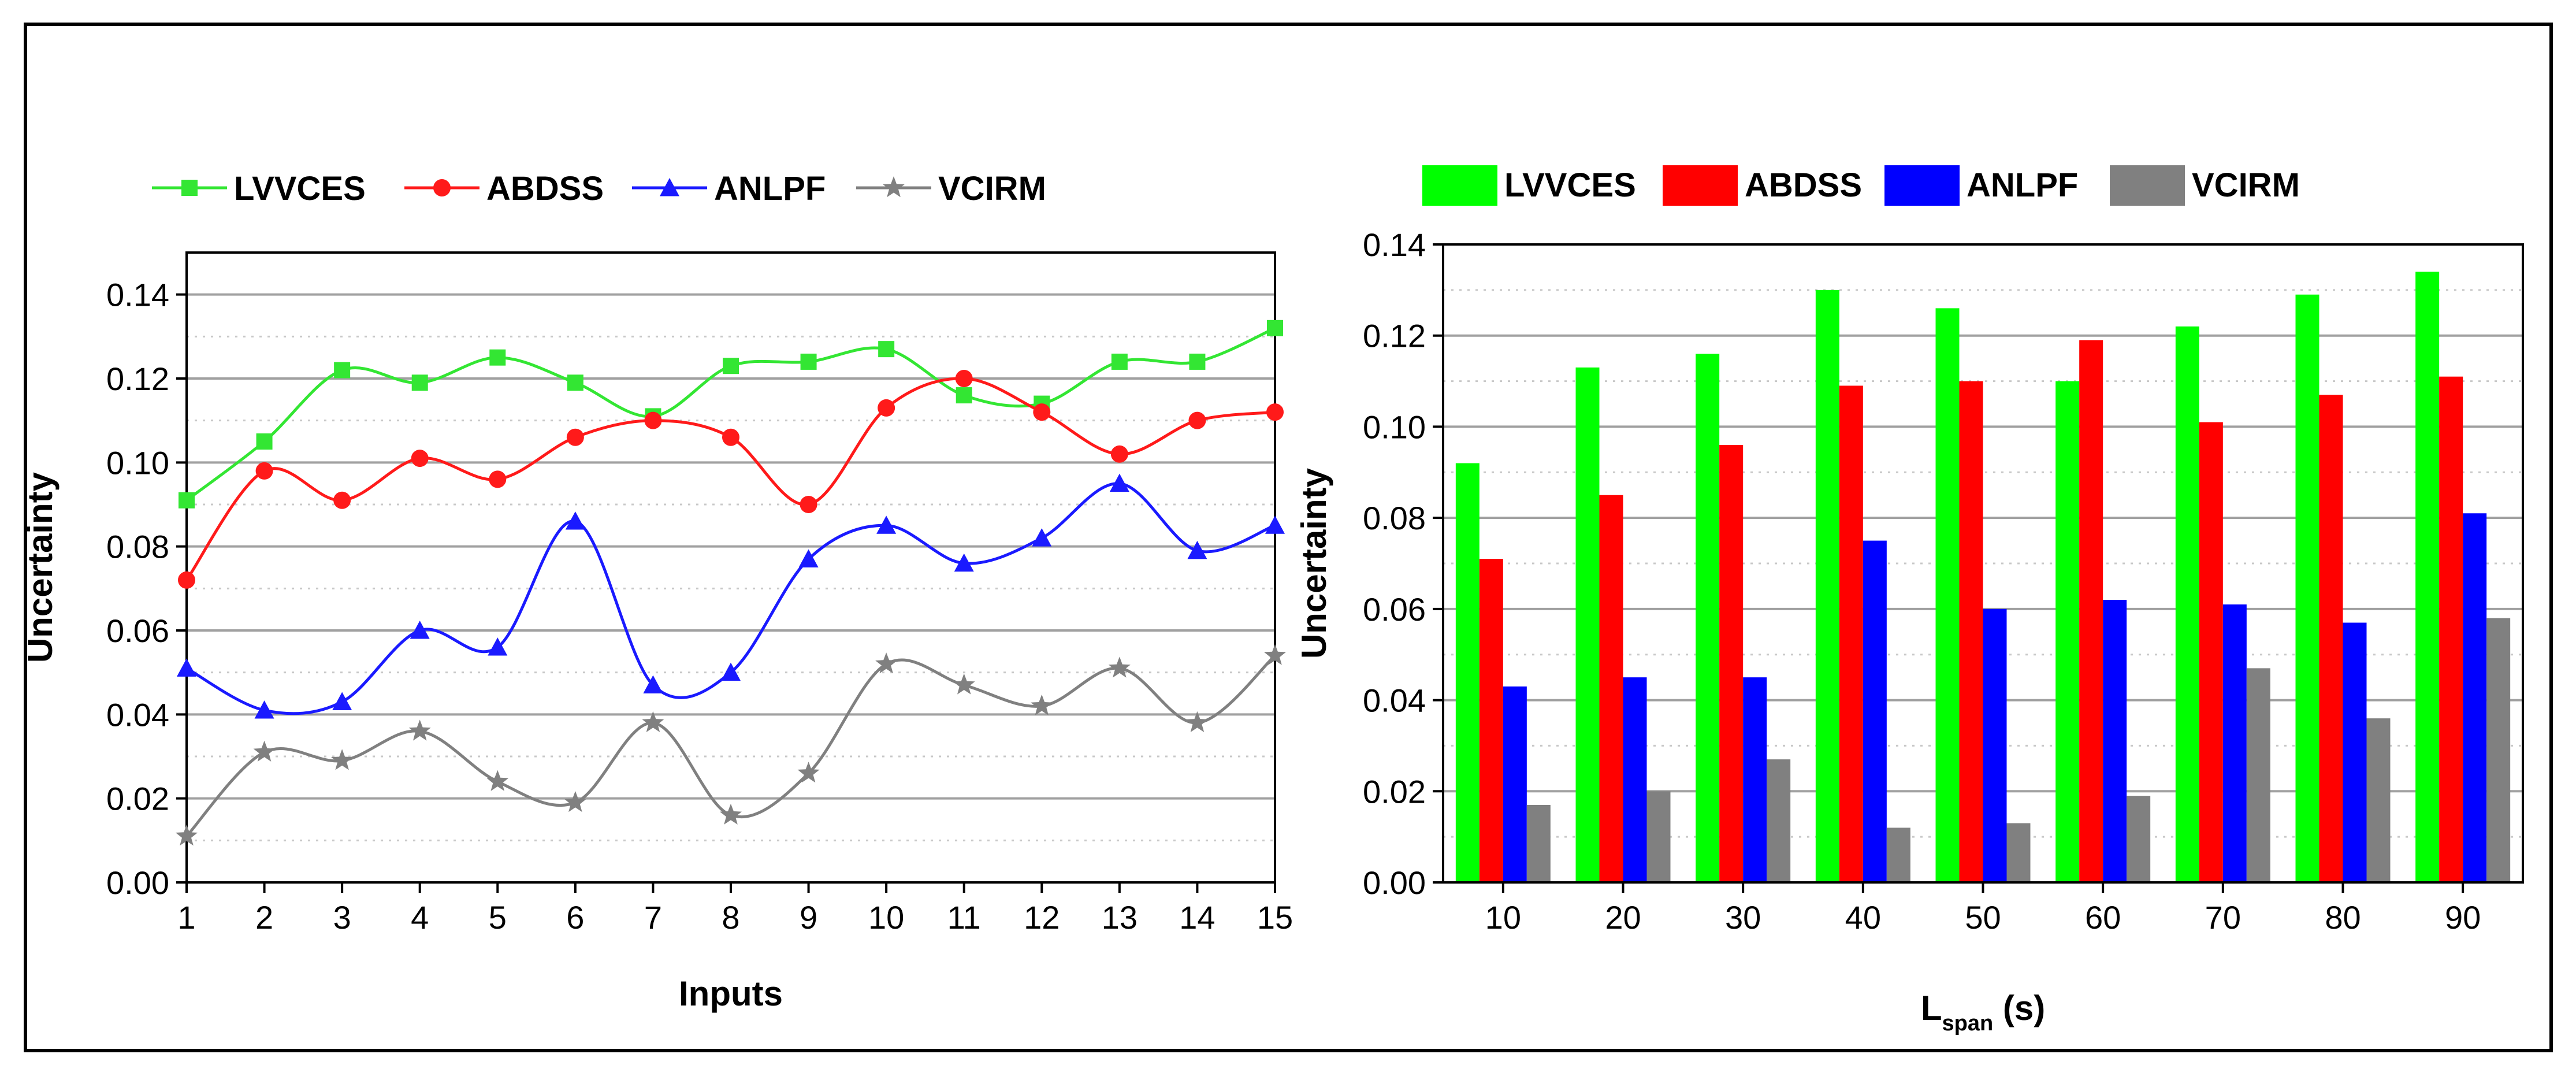  I want to click on x-tick-label: 3, so click(342, 917).